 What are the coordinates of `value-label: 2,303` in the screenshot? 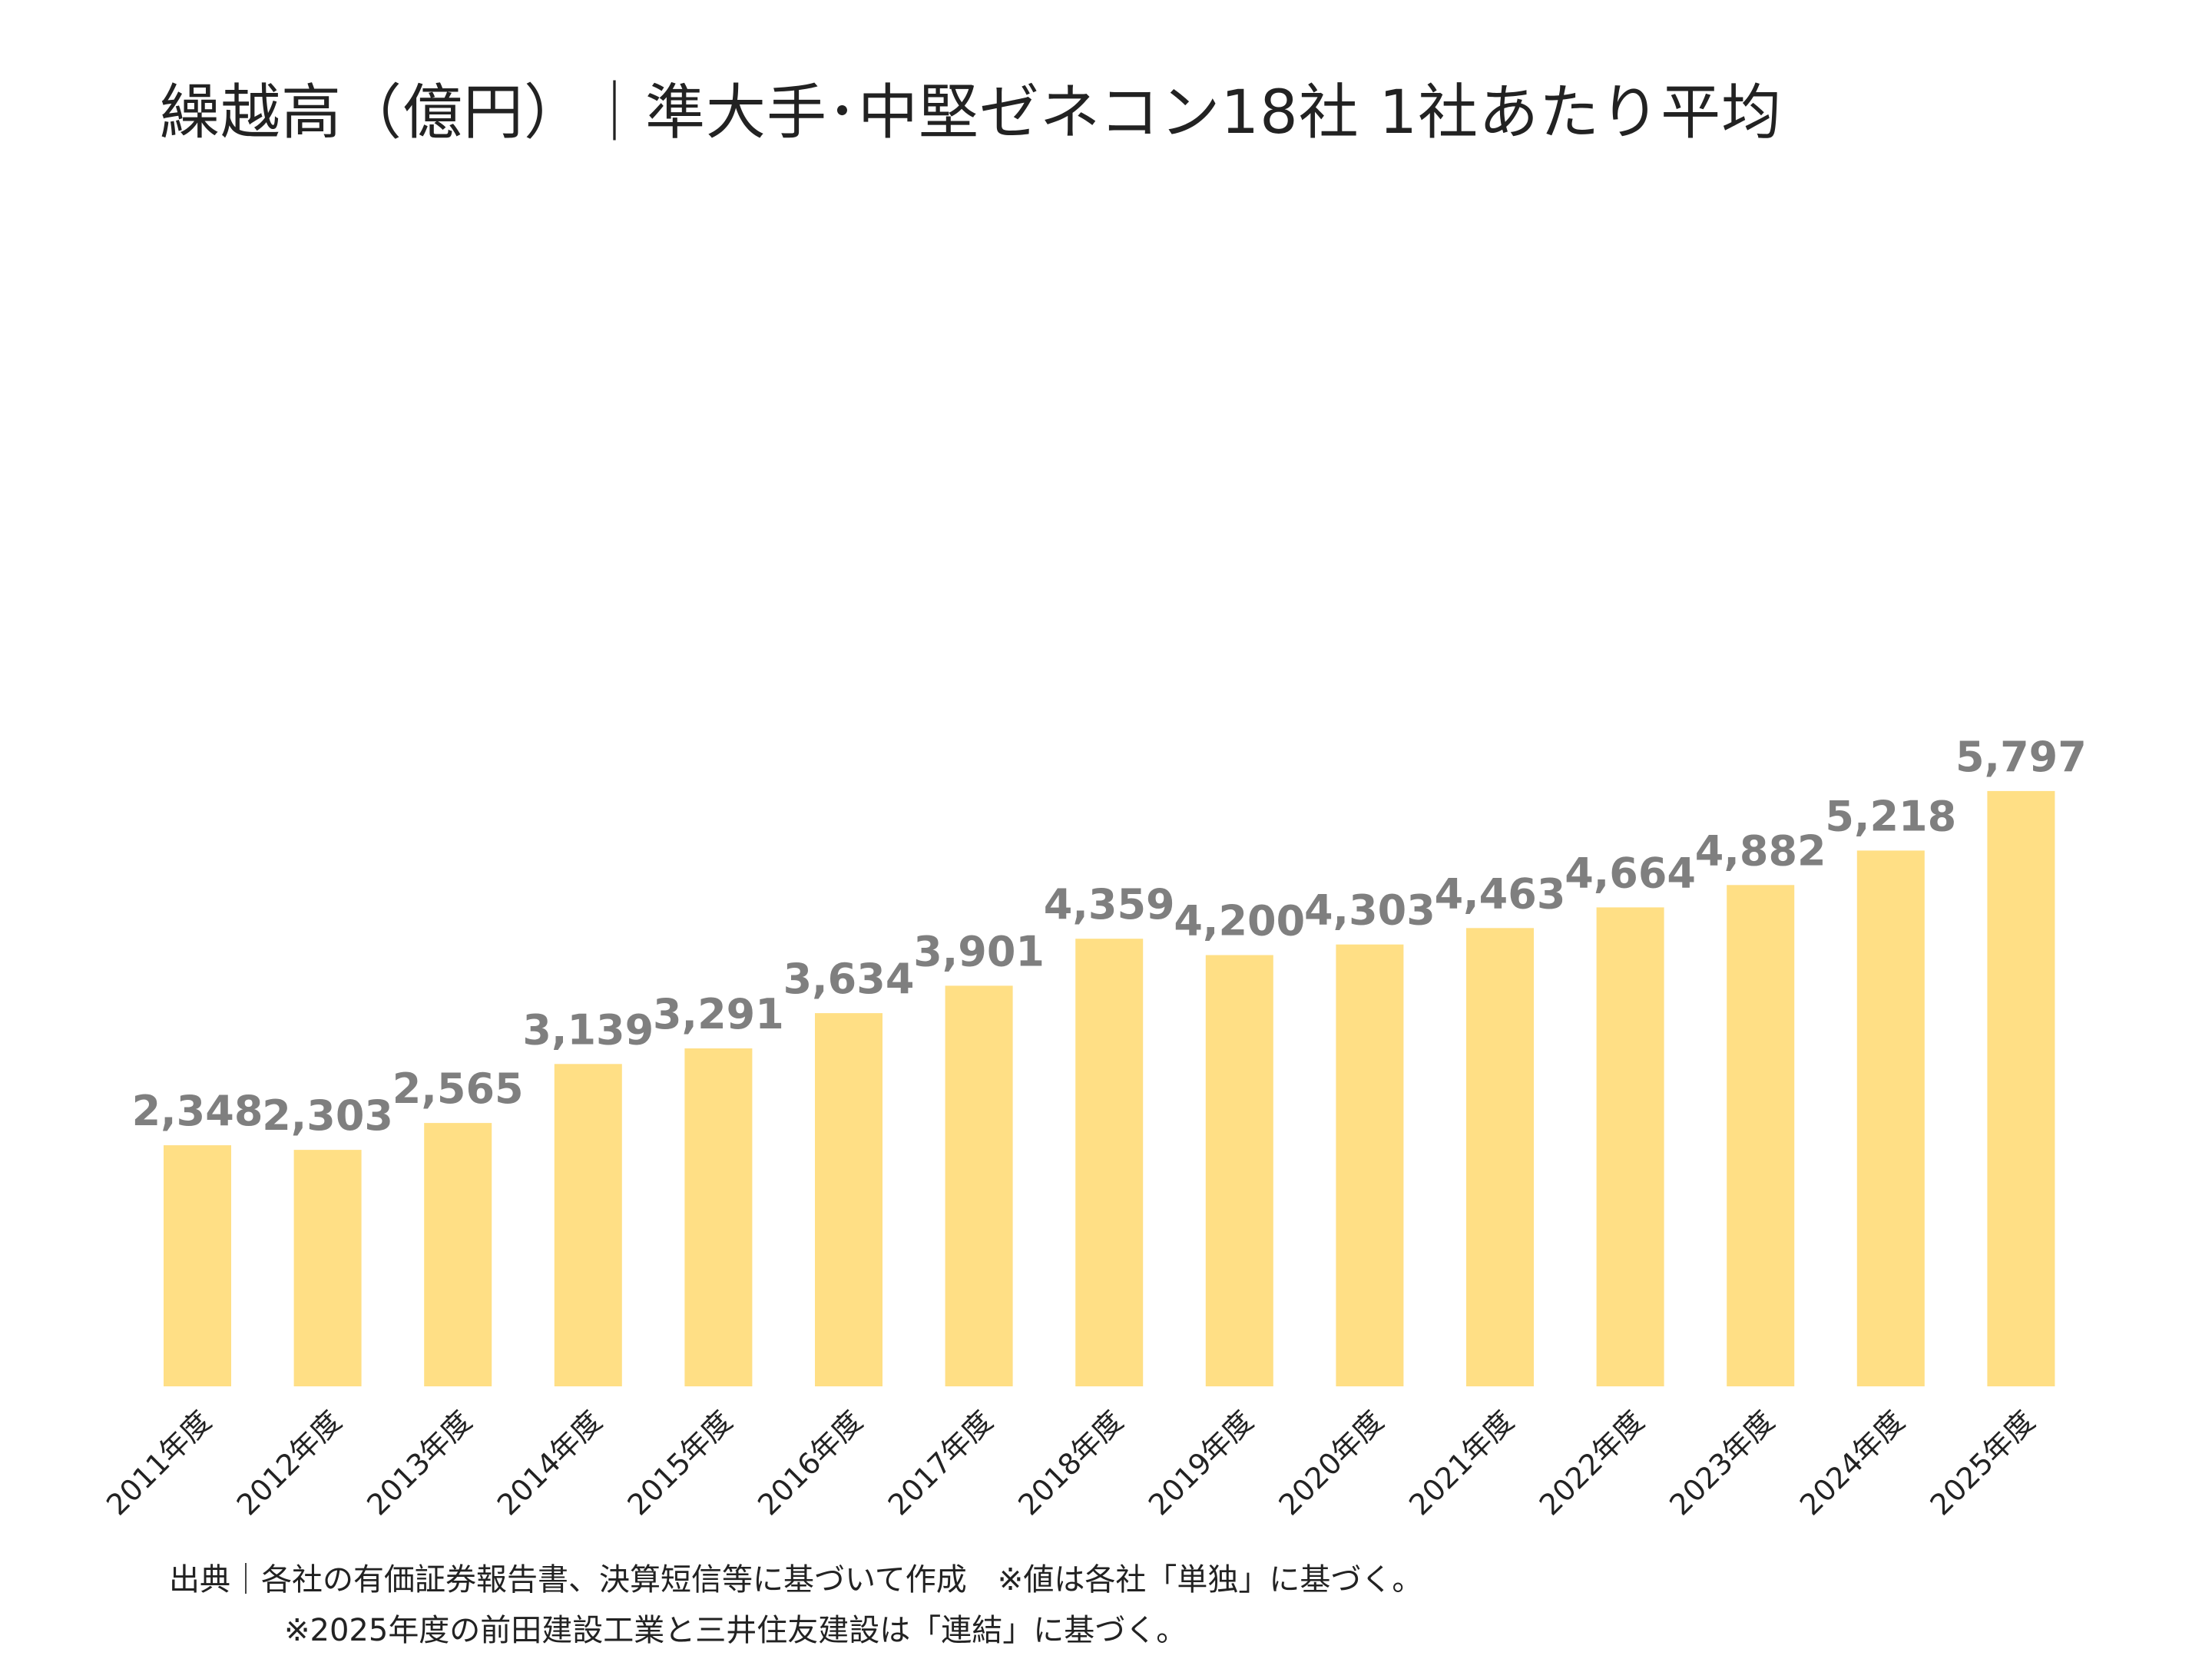 It's located at (327, 1115).